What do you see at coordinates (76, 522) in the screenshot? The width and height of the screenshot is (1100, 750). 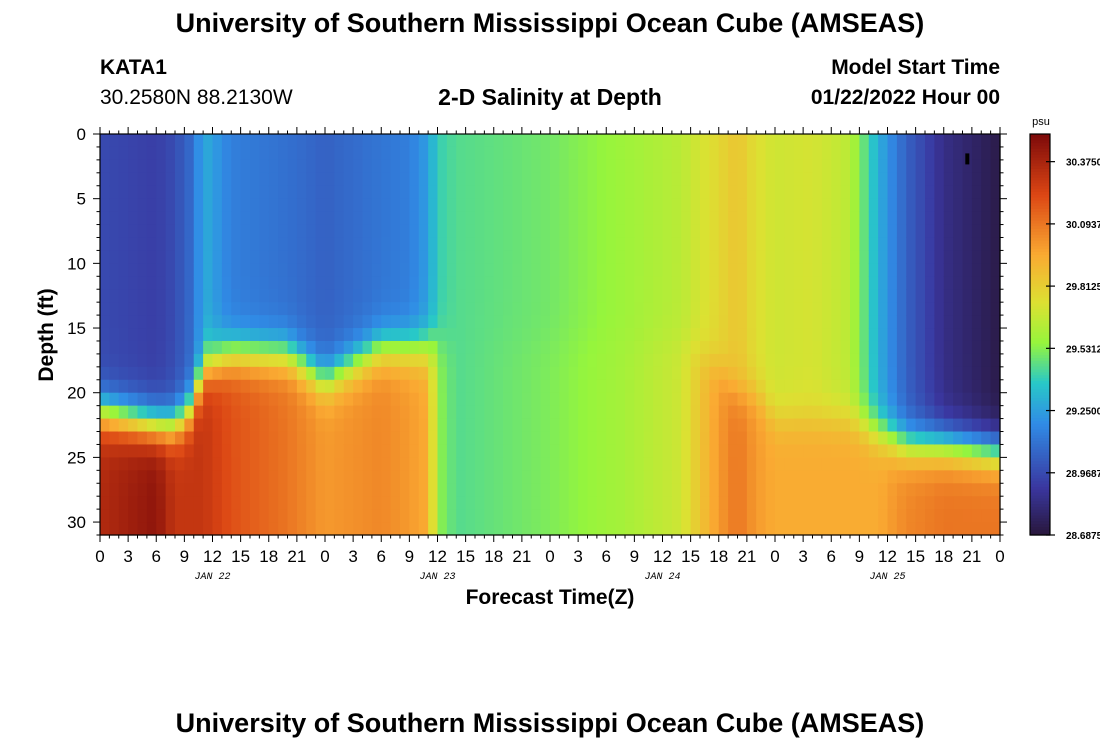 I see `y-tick-label: 30` at bounding box center [76, 522].